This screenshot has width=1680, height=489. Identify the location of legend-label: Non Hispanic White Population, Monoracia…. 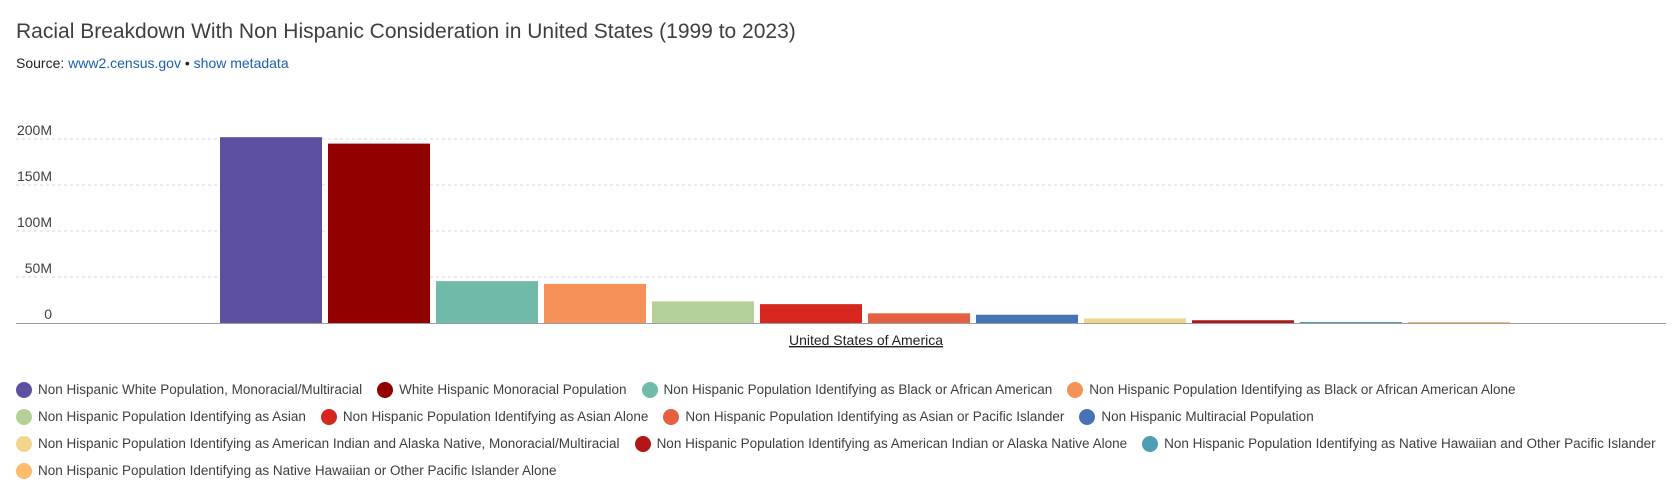
(200, 389).